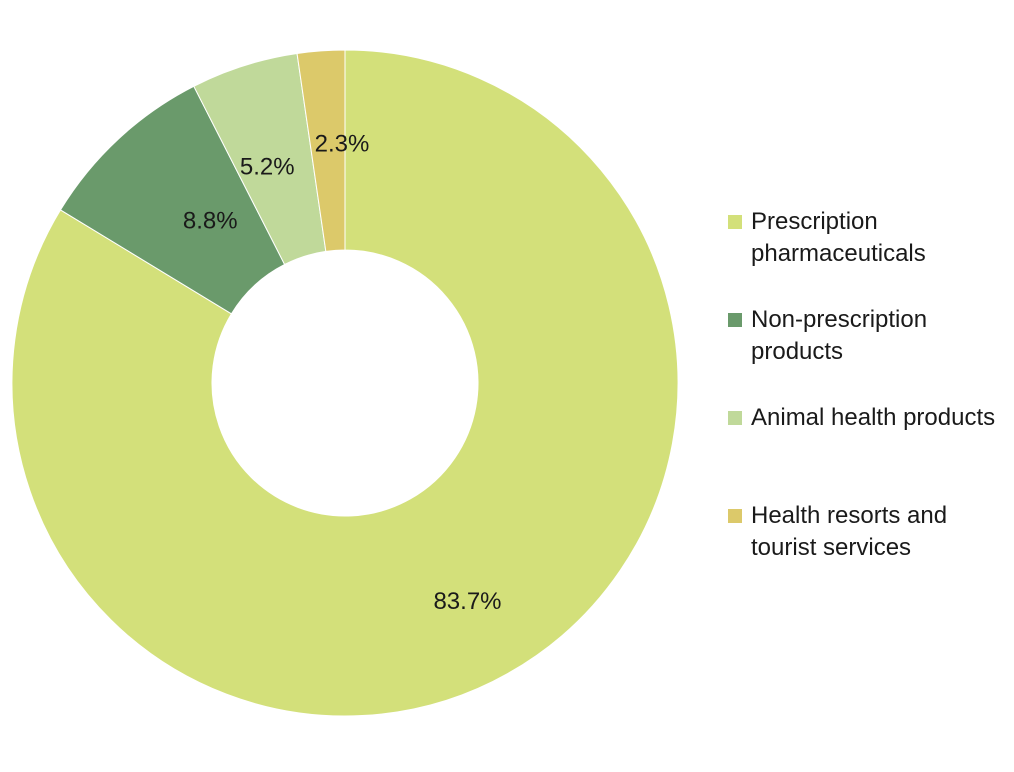 This screenshot has width=1014, height=772. I want to click on legend-label-health-resorts: Health resorts and tourist services, so click(881, 532).